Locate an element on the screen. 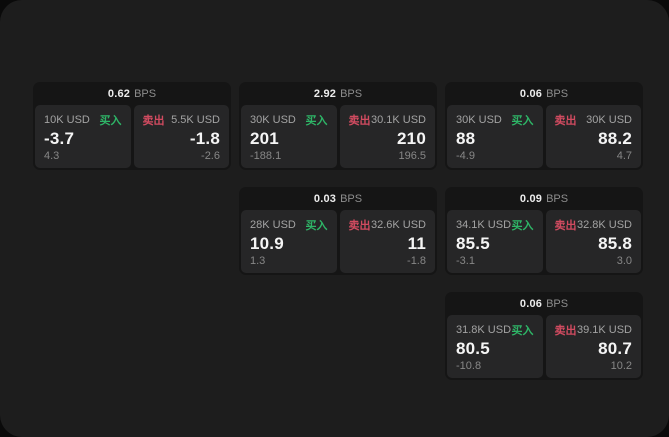 This screenshot has height=437, width=669. quote-card: 0.62 BPS 10K USD 买入 -3.7 4.3 卖出 5.5K USD is located at coordinates (132, 126).